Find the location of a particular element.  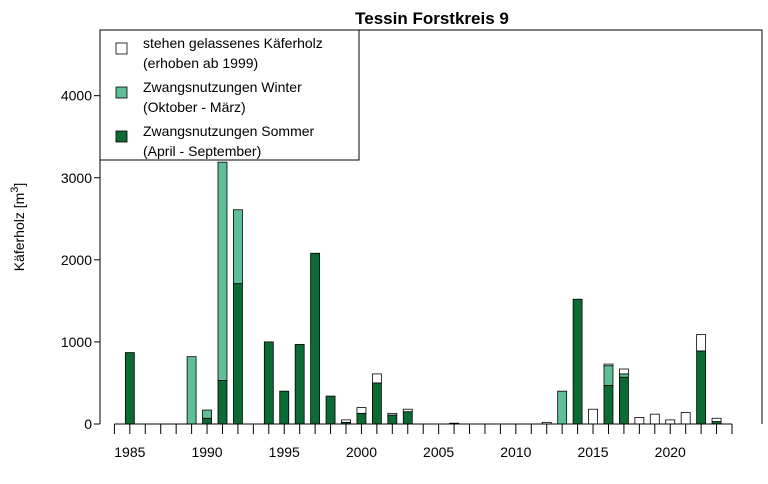

x-tick-label: 1985 is located at coordinates (129, 452).